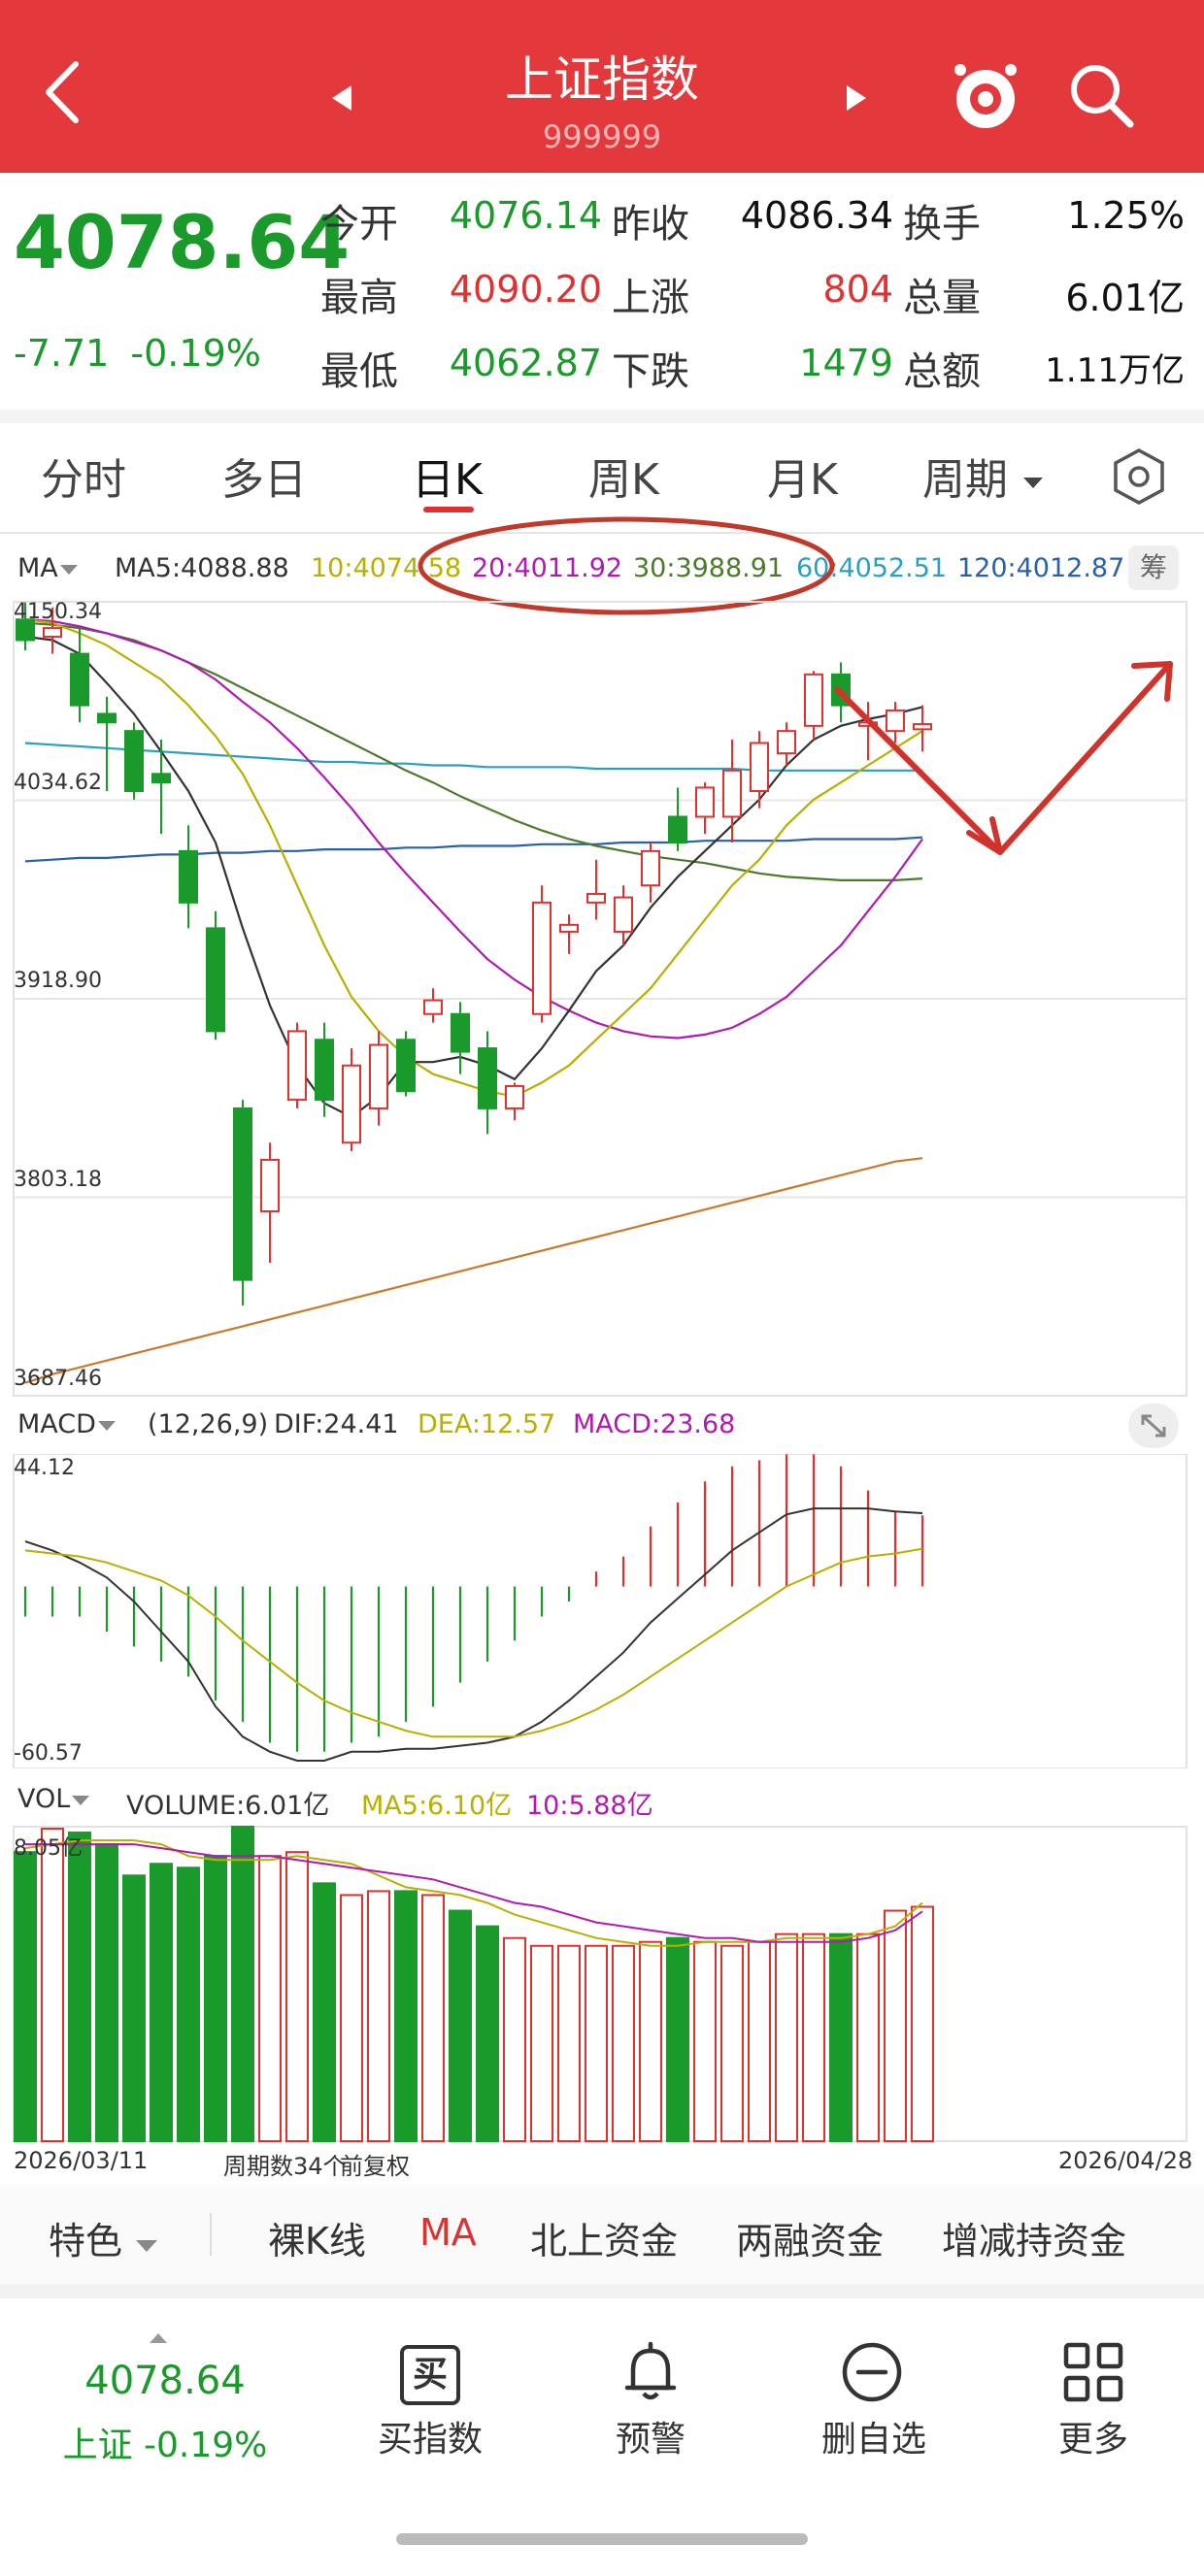 The height and width of the screenshot is (2576, 1204). I want to click on vol-indicator-label: VOL, so click(44, 1799).